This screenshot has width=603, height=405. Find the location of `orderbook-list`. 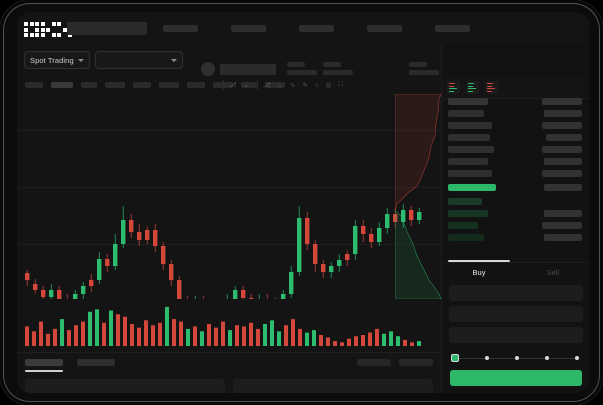

orderbook-list is located at coordinates (515, 178).